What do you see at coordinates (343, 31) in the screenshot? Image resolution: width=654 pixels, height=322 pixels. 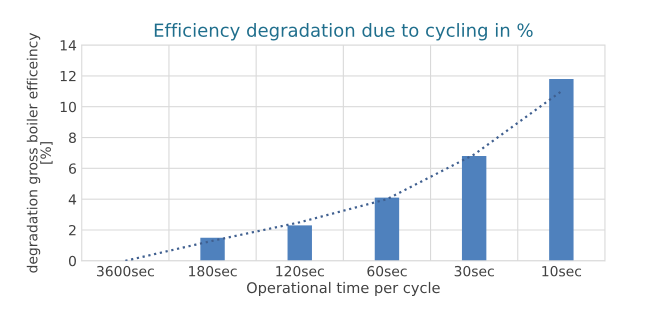 I see `chart-title: Efficiency degradation due to cycling in %` at bounding box center [343, 31].